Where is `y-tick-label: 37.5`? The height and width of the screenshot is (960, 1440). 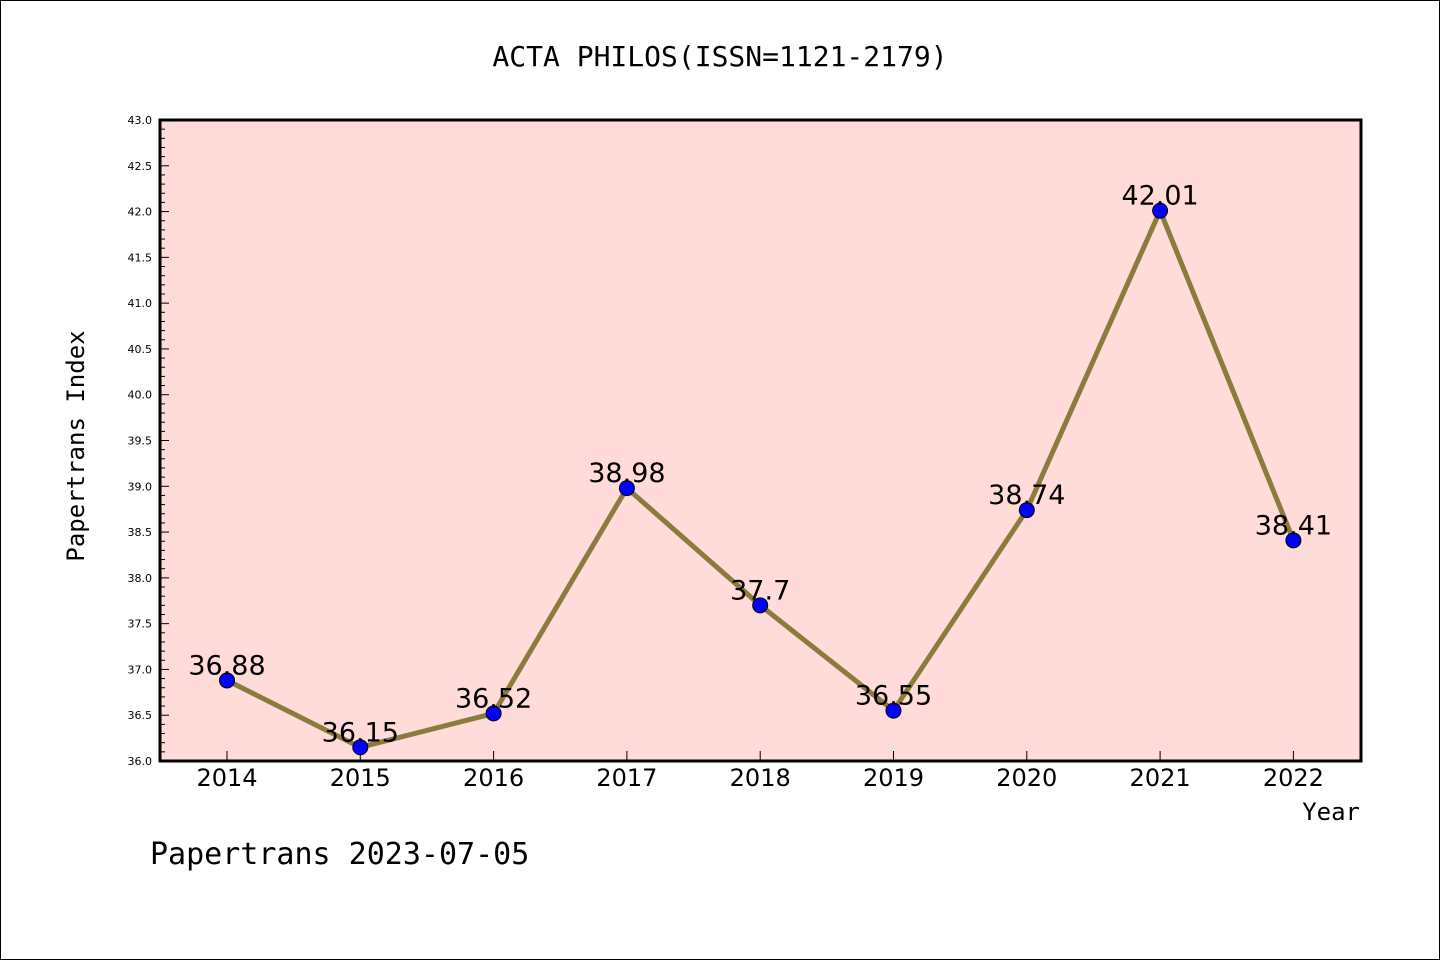 y-tick-label: 37.5 is located at coordinates (140, 624).